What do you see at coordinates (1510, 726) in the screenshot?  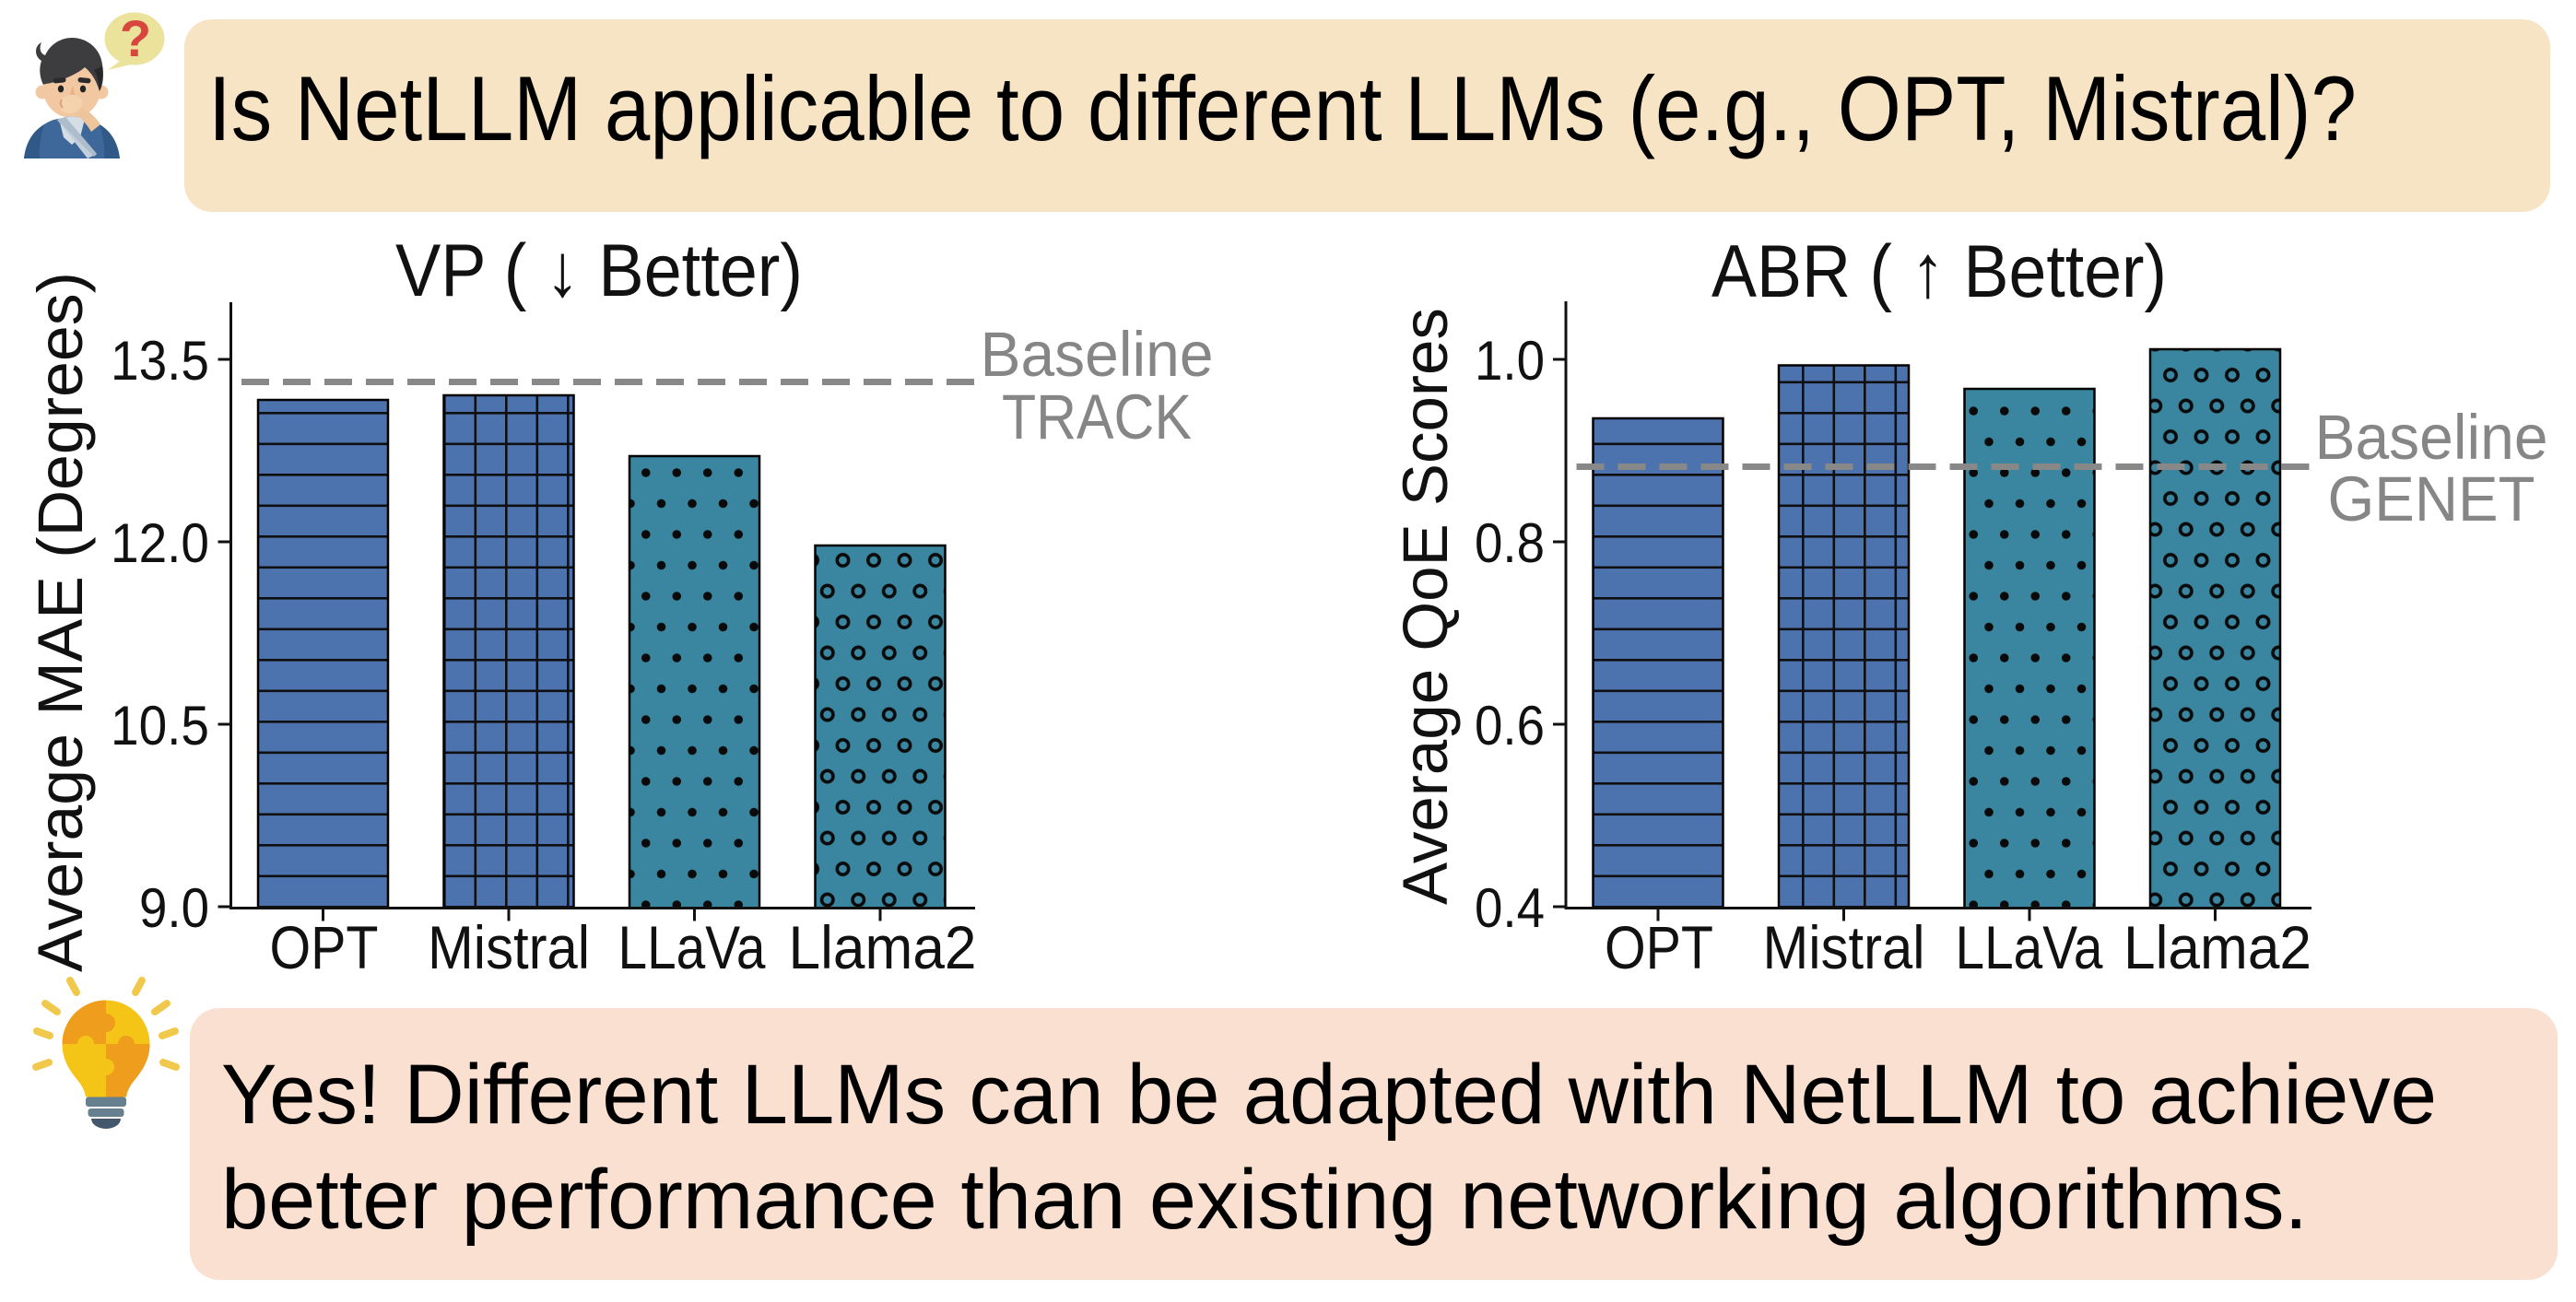 I see `svg-text: 0.6` at bounding box center [1510, 726].